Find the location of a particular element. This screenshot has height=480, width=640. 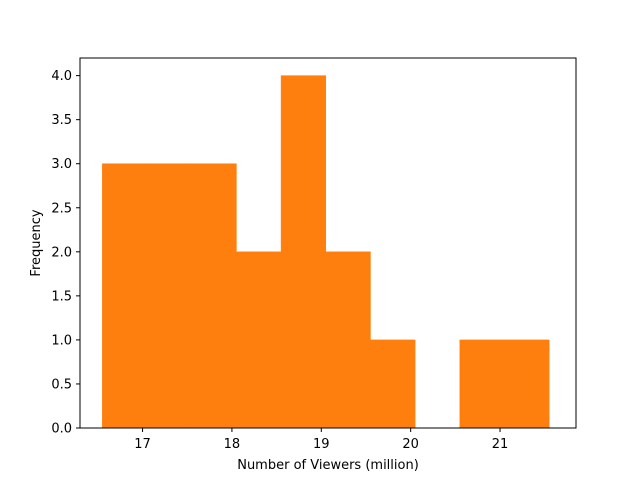

y-axis-label: Frequency is located at coordinates (36, 242).